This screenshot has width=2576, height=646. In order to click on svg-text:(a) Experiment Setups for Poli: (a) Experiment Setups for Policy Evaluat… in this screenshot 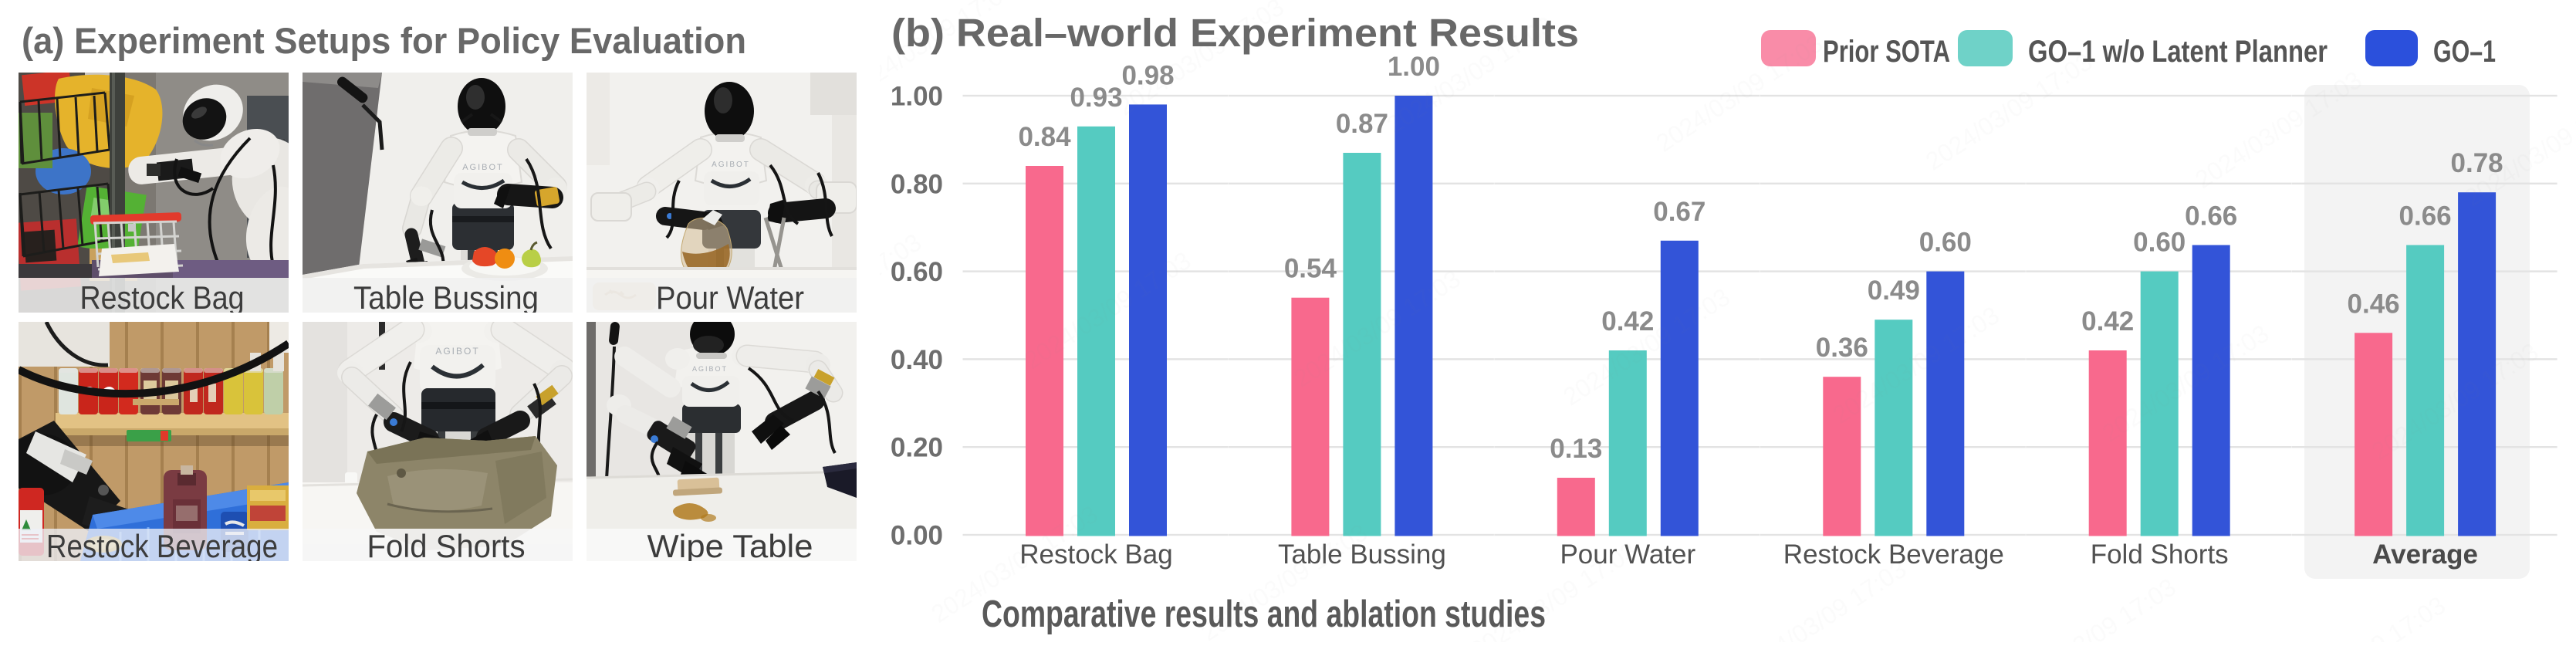, I will do `click(384, 40)`.